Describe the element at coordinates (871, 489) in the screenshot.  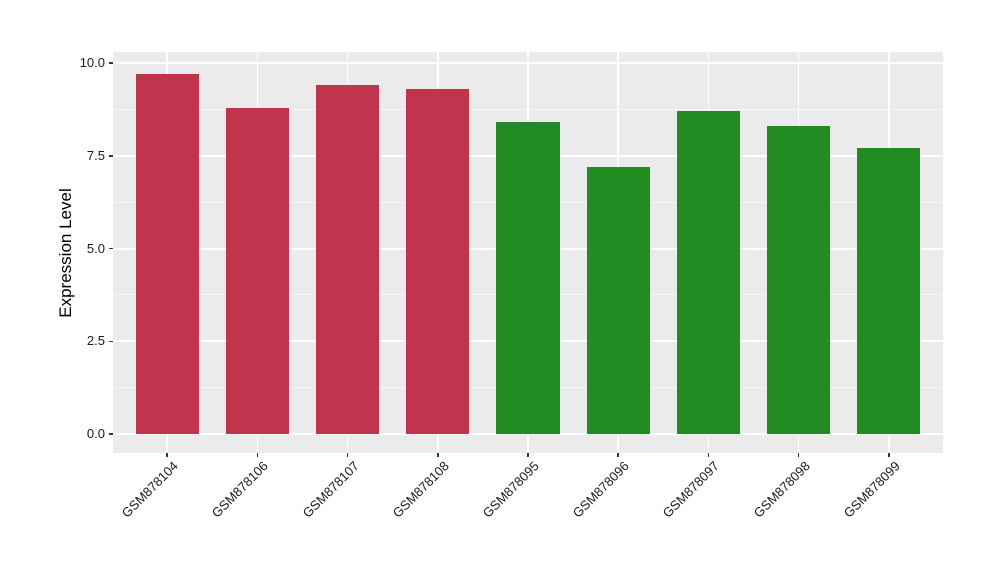
I see `x-tick-label: GSM878099` at that location.